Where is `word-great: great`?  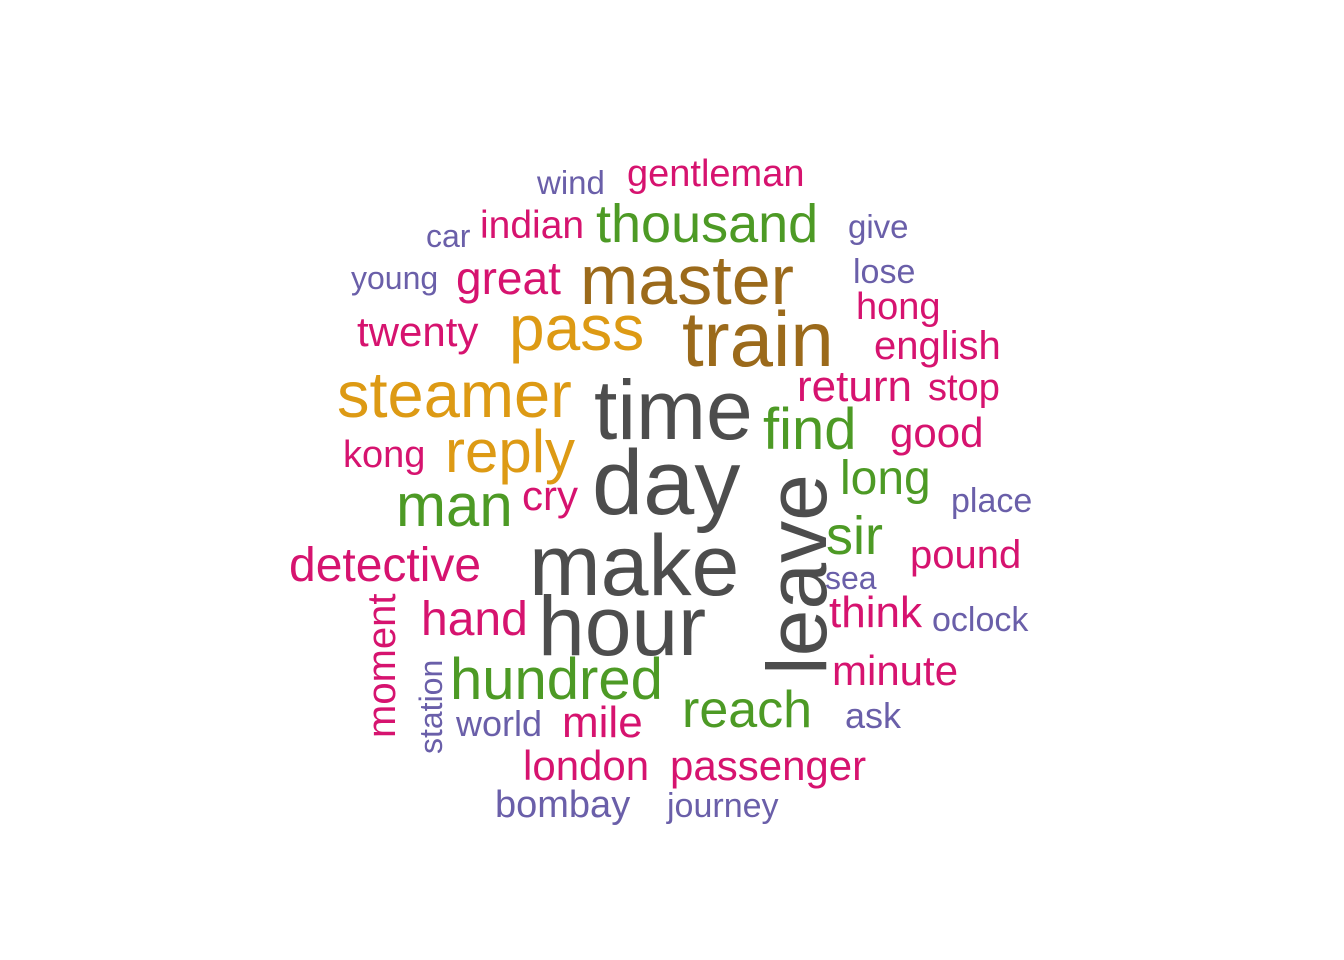 word-great: great is located at coordinates (508, 278).